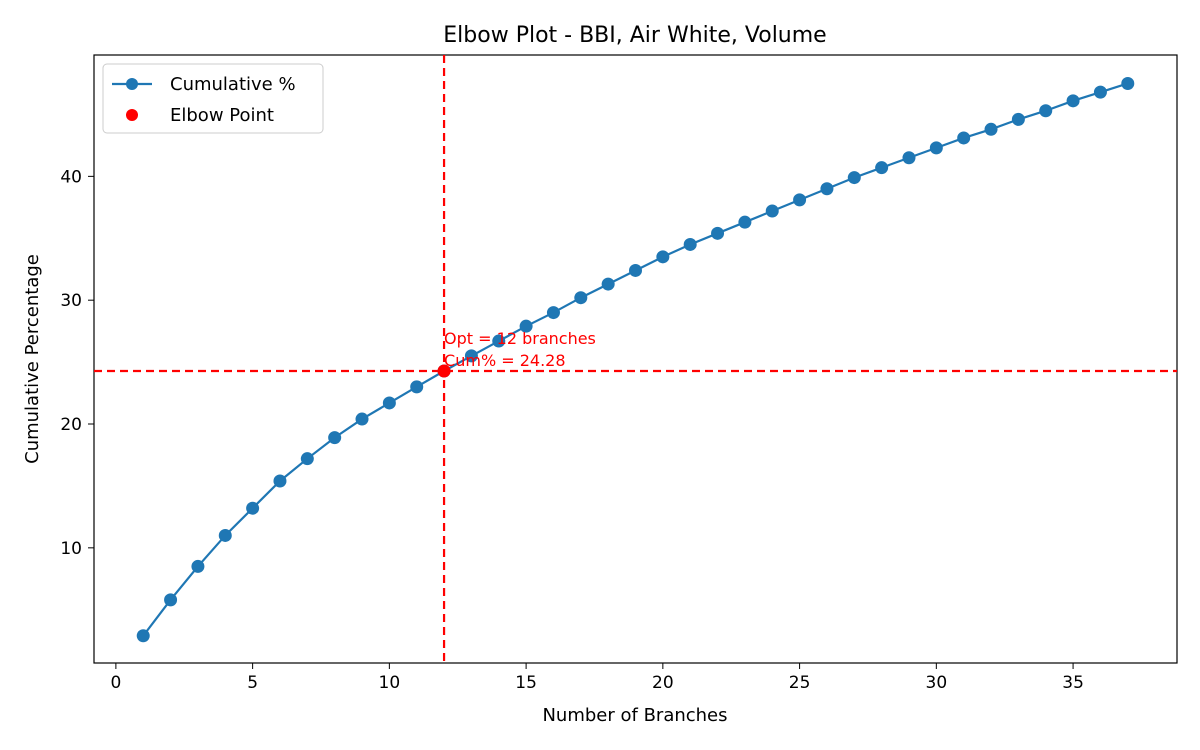  Describe the element at coordinates (937, 683) in the screenshot. I see `x-tick-label: 30` at that location.